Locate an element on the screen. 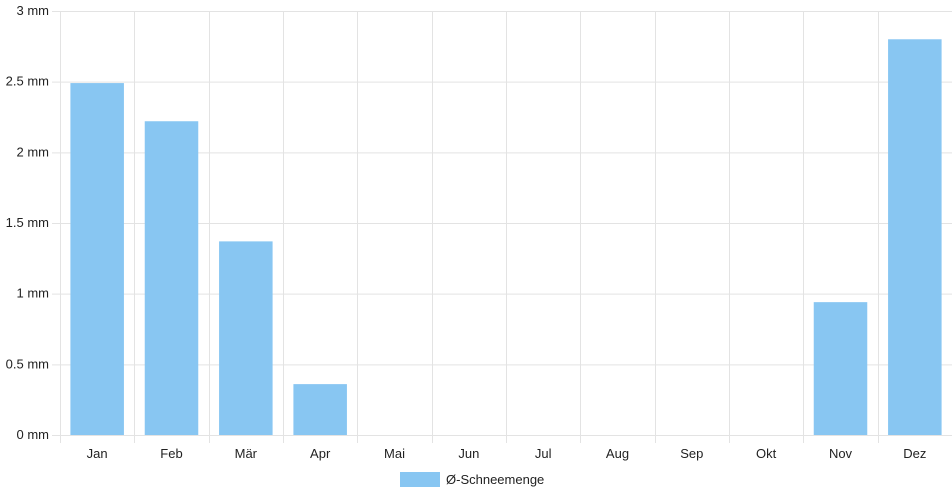 This screenshot has width=952, height=500. x-tick-label: Sep is located at coordinates (691, 453).